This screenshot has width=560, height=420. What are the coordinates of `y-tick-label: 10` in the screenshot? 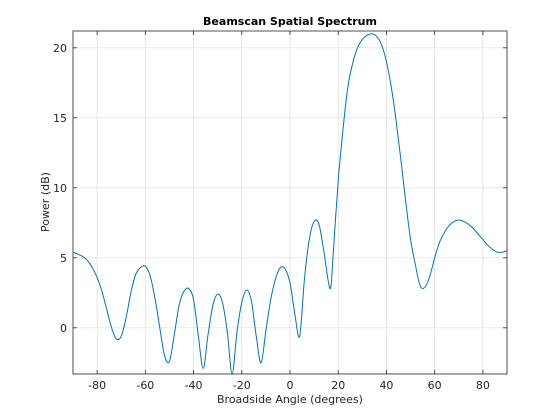 It's located at (60, 188).